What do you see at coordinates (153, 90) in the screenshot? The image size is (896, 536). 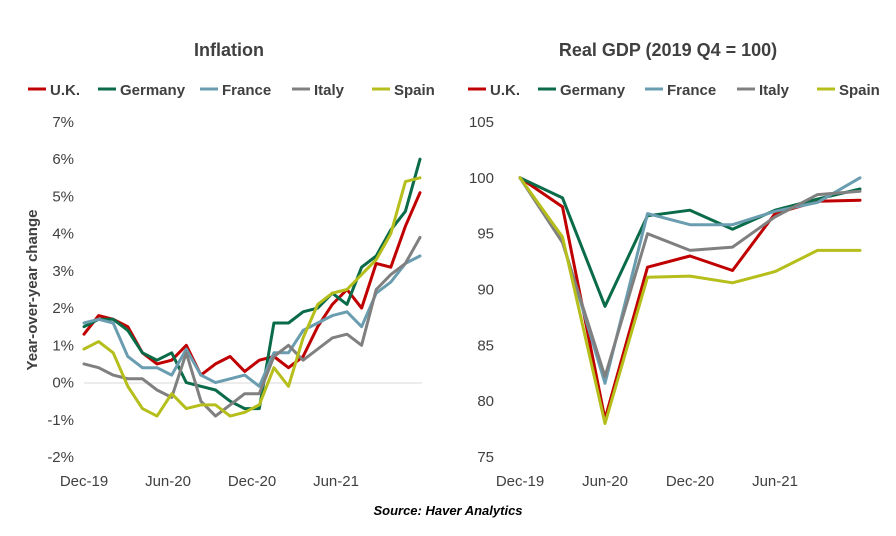 I see `inflation-legend-label-germany: Germany` at bounding box center [153, 90].